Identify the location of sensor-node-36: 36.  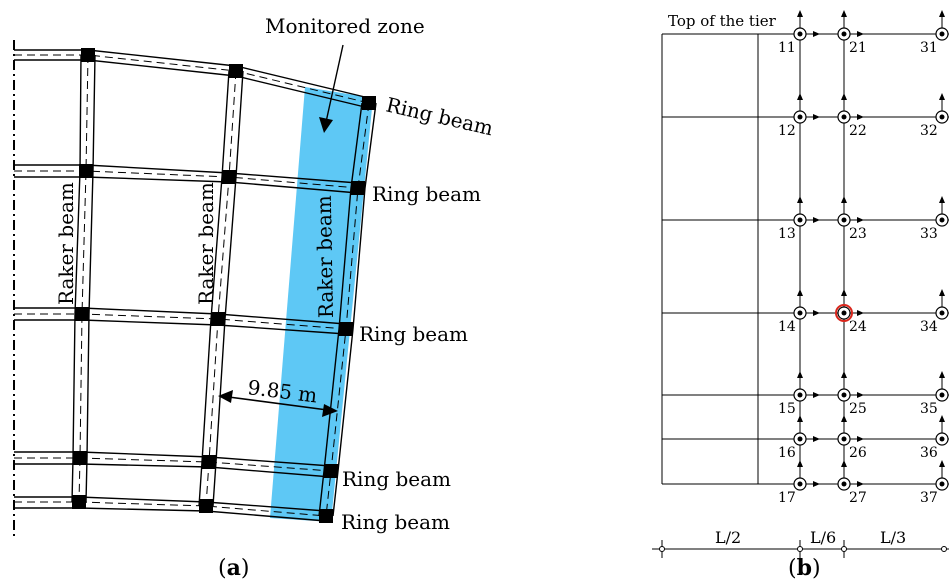
(934, 438).